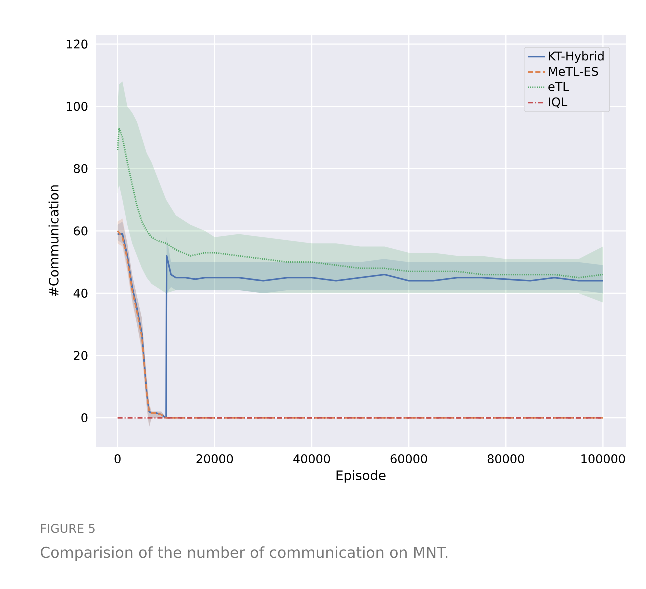 Image resolution: width=646 pixels, height=589 pixels. I want to click on x-tick-label: 20000, so click(215, 459).